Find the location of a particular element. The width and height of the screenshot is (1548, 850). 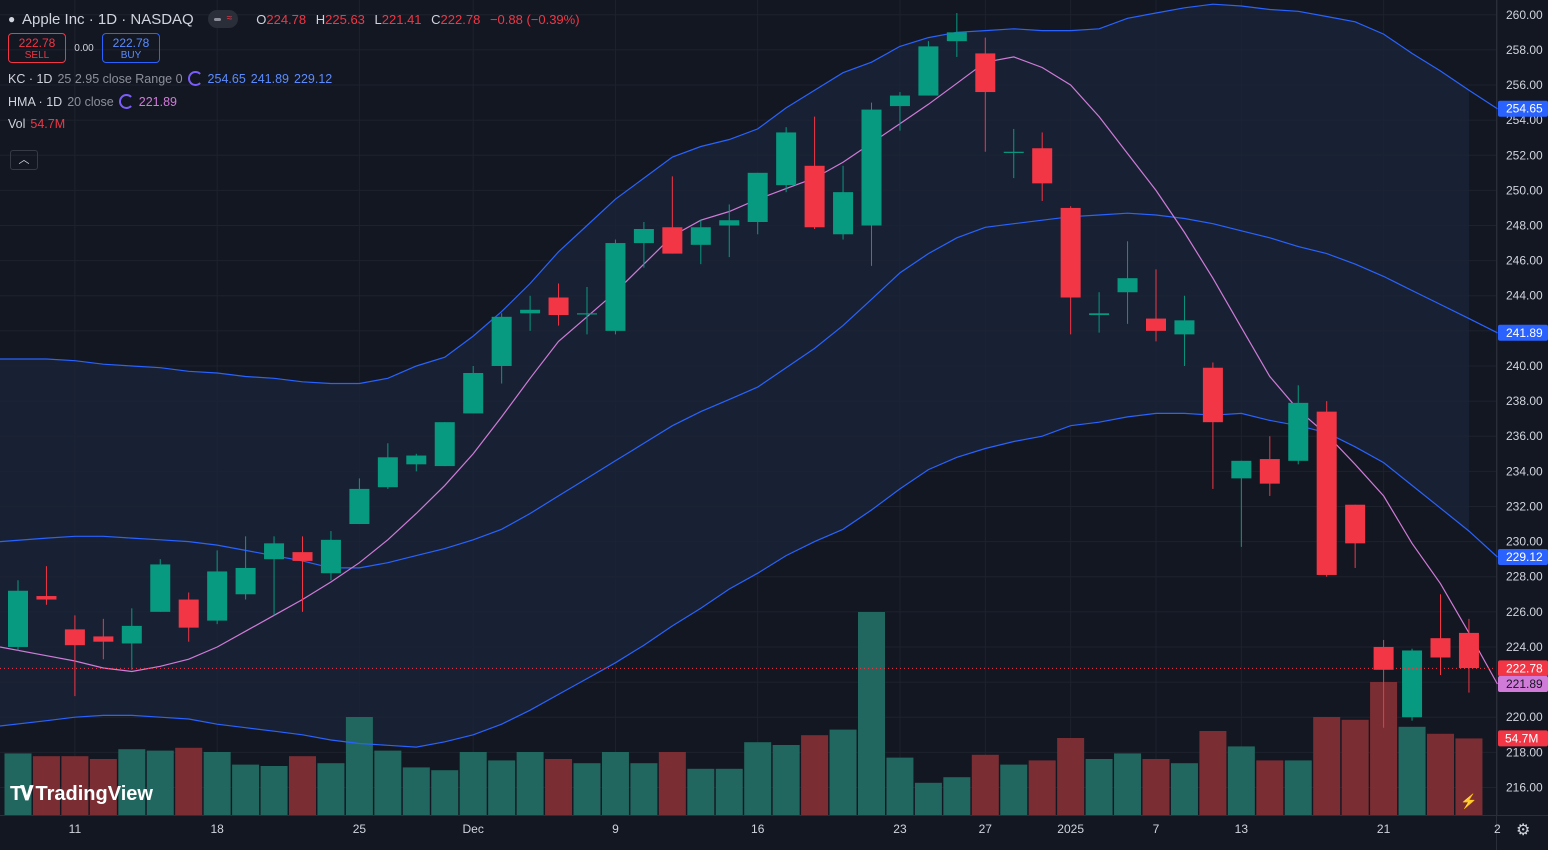

close-label: C is located at coordinates (436, 19).